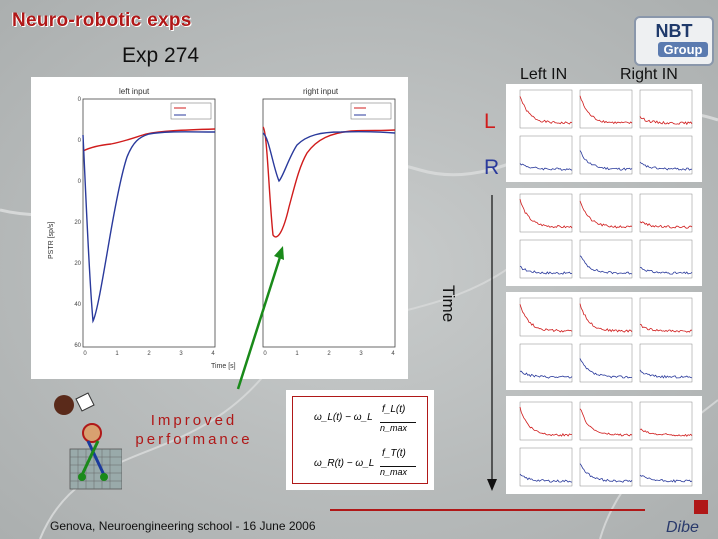 This screenshot has width=718, height=539. I want to click on right-red-curve, so click(329, 182).